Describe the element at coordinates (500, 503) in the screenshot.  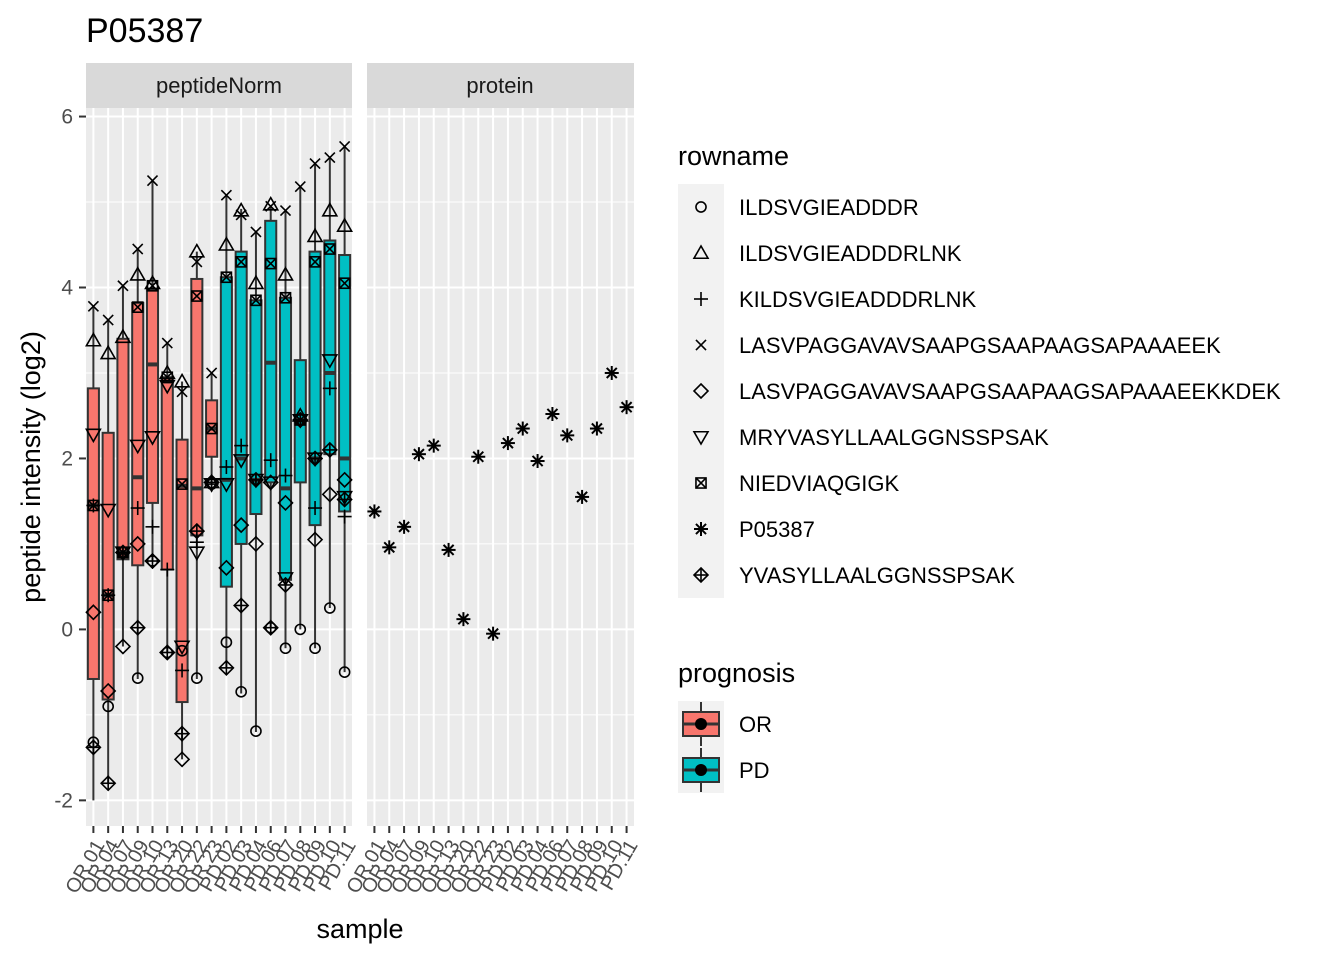
I see `protein-points` at that location.